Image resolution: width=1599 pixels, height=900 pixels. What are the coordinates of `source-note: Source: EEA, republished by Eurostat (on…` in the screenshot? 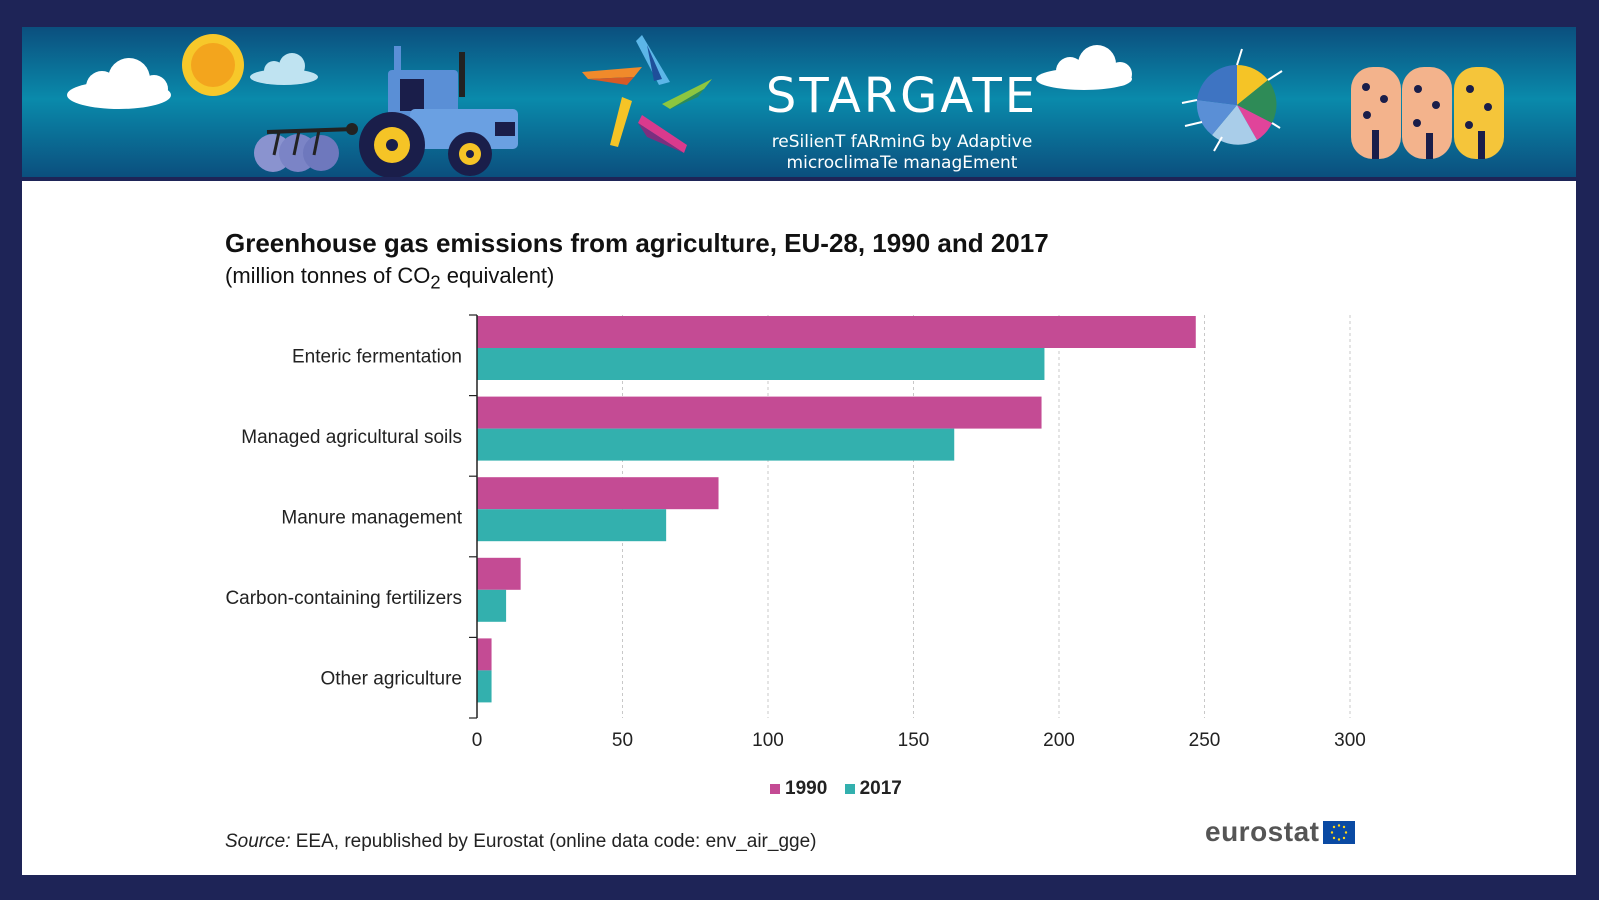 It's located at (520, 842).